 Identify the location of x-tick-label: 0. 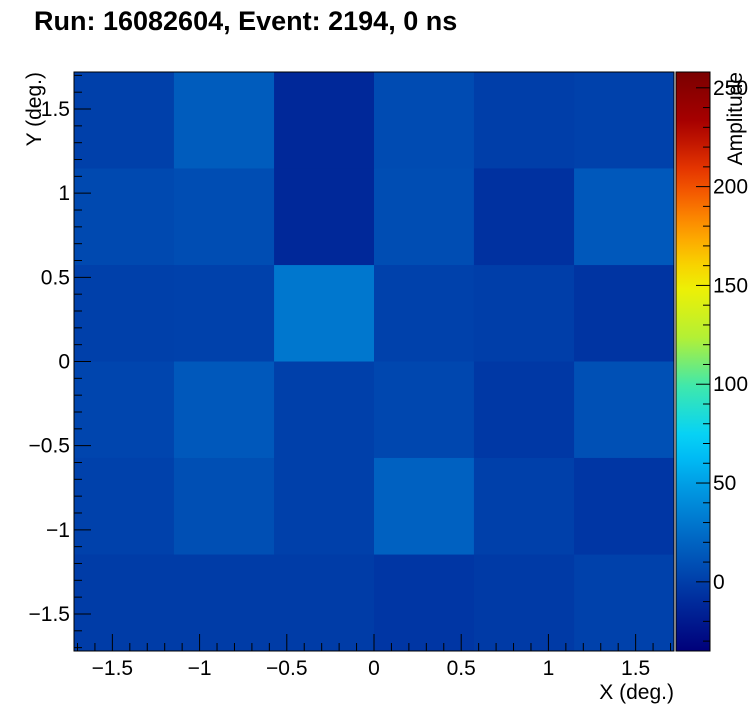
(374, 668).